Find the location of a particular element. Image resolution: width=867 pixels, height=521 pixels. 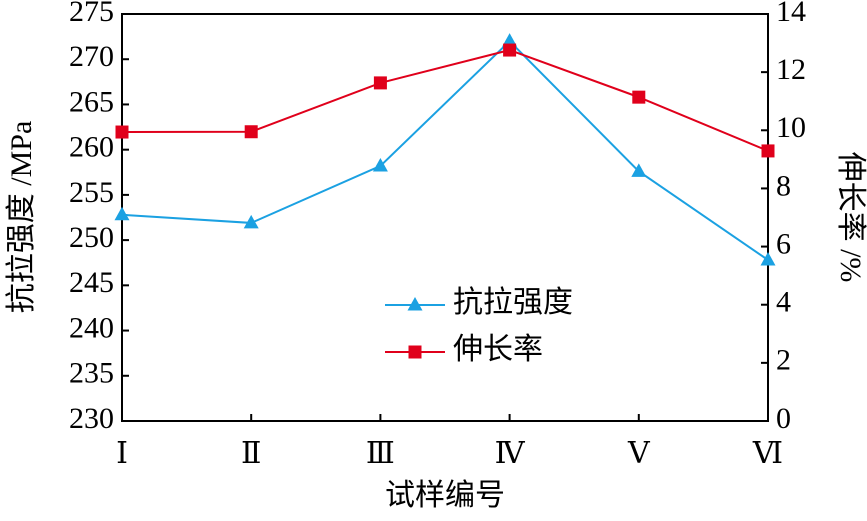

series-line is located at coordinates (445, 100).